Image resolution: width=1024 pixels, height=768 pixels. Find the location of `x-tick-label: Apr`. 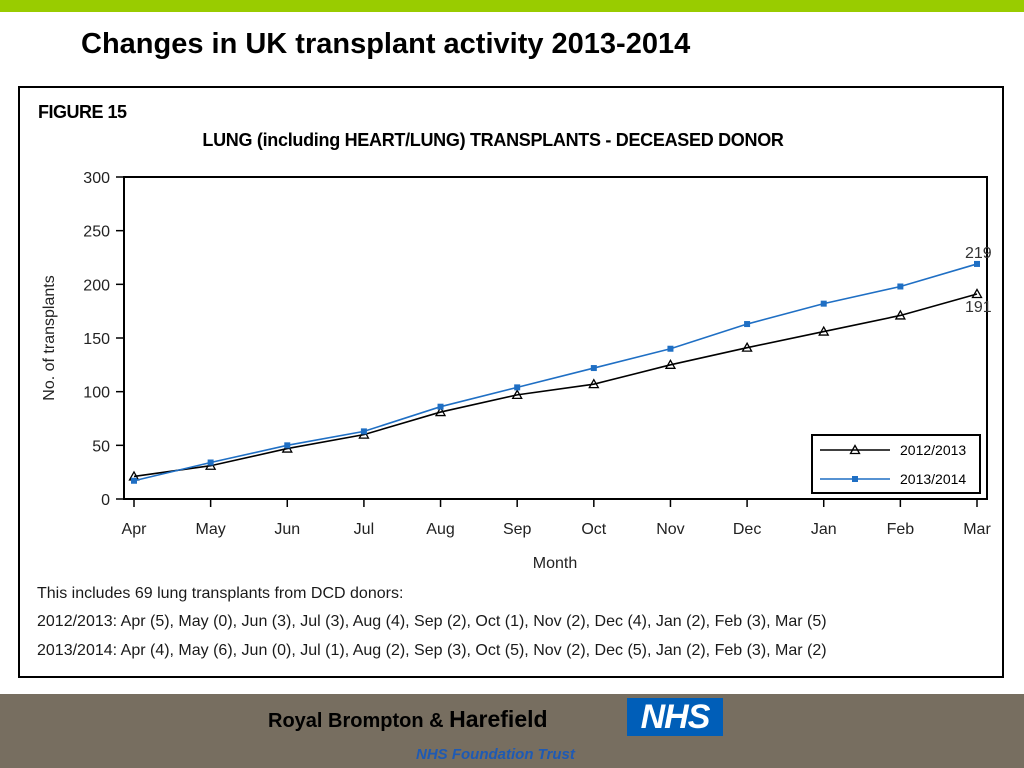

x-tick-label: Apr is located at coordinates (135, 529).